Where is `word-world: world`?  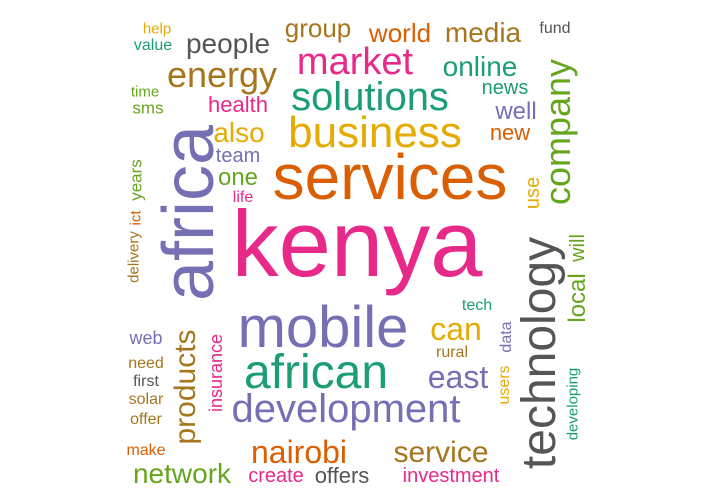 word-world: world is located at coordinates (400, 33).